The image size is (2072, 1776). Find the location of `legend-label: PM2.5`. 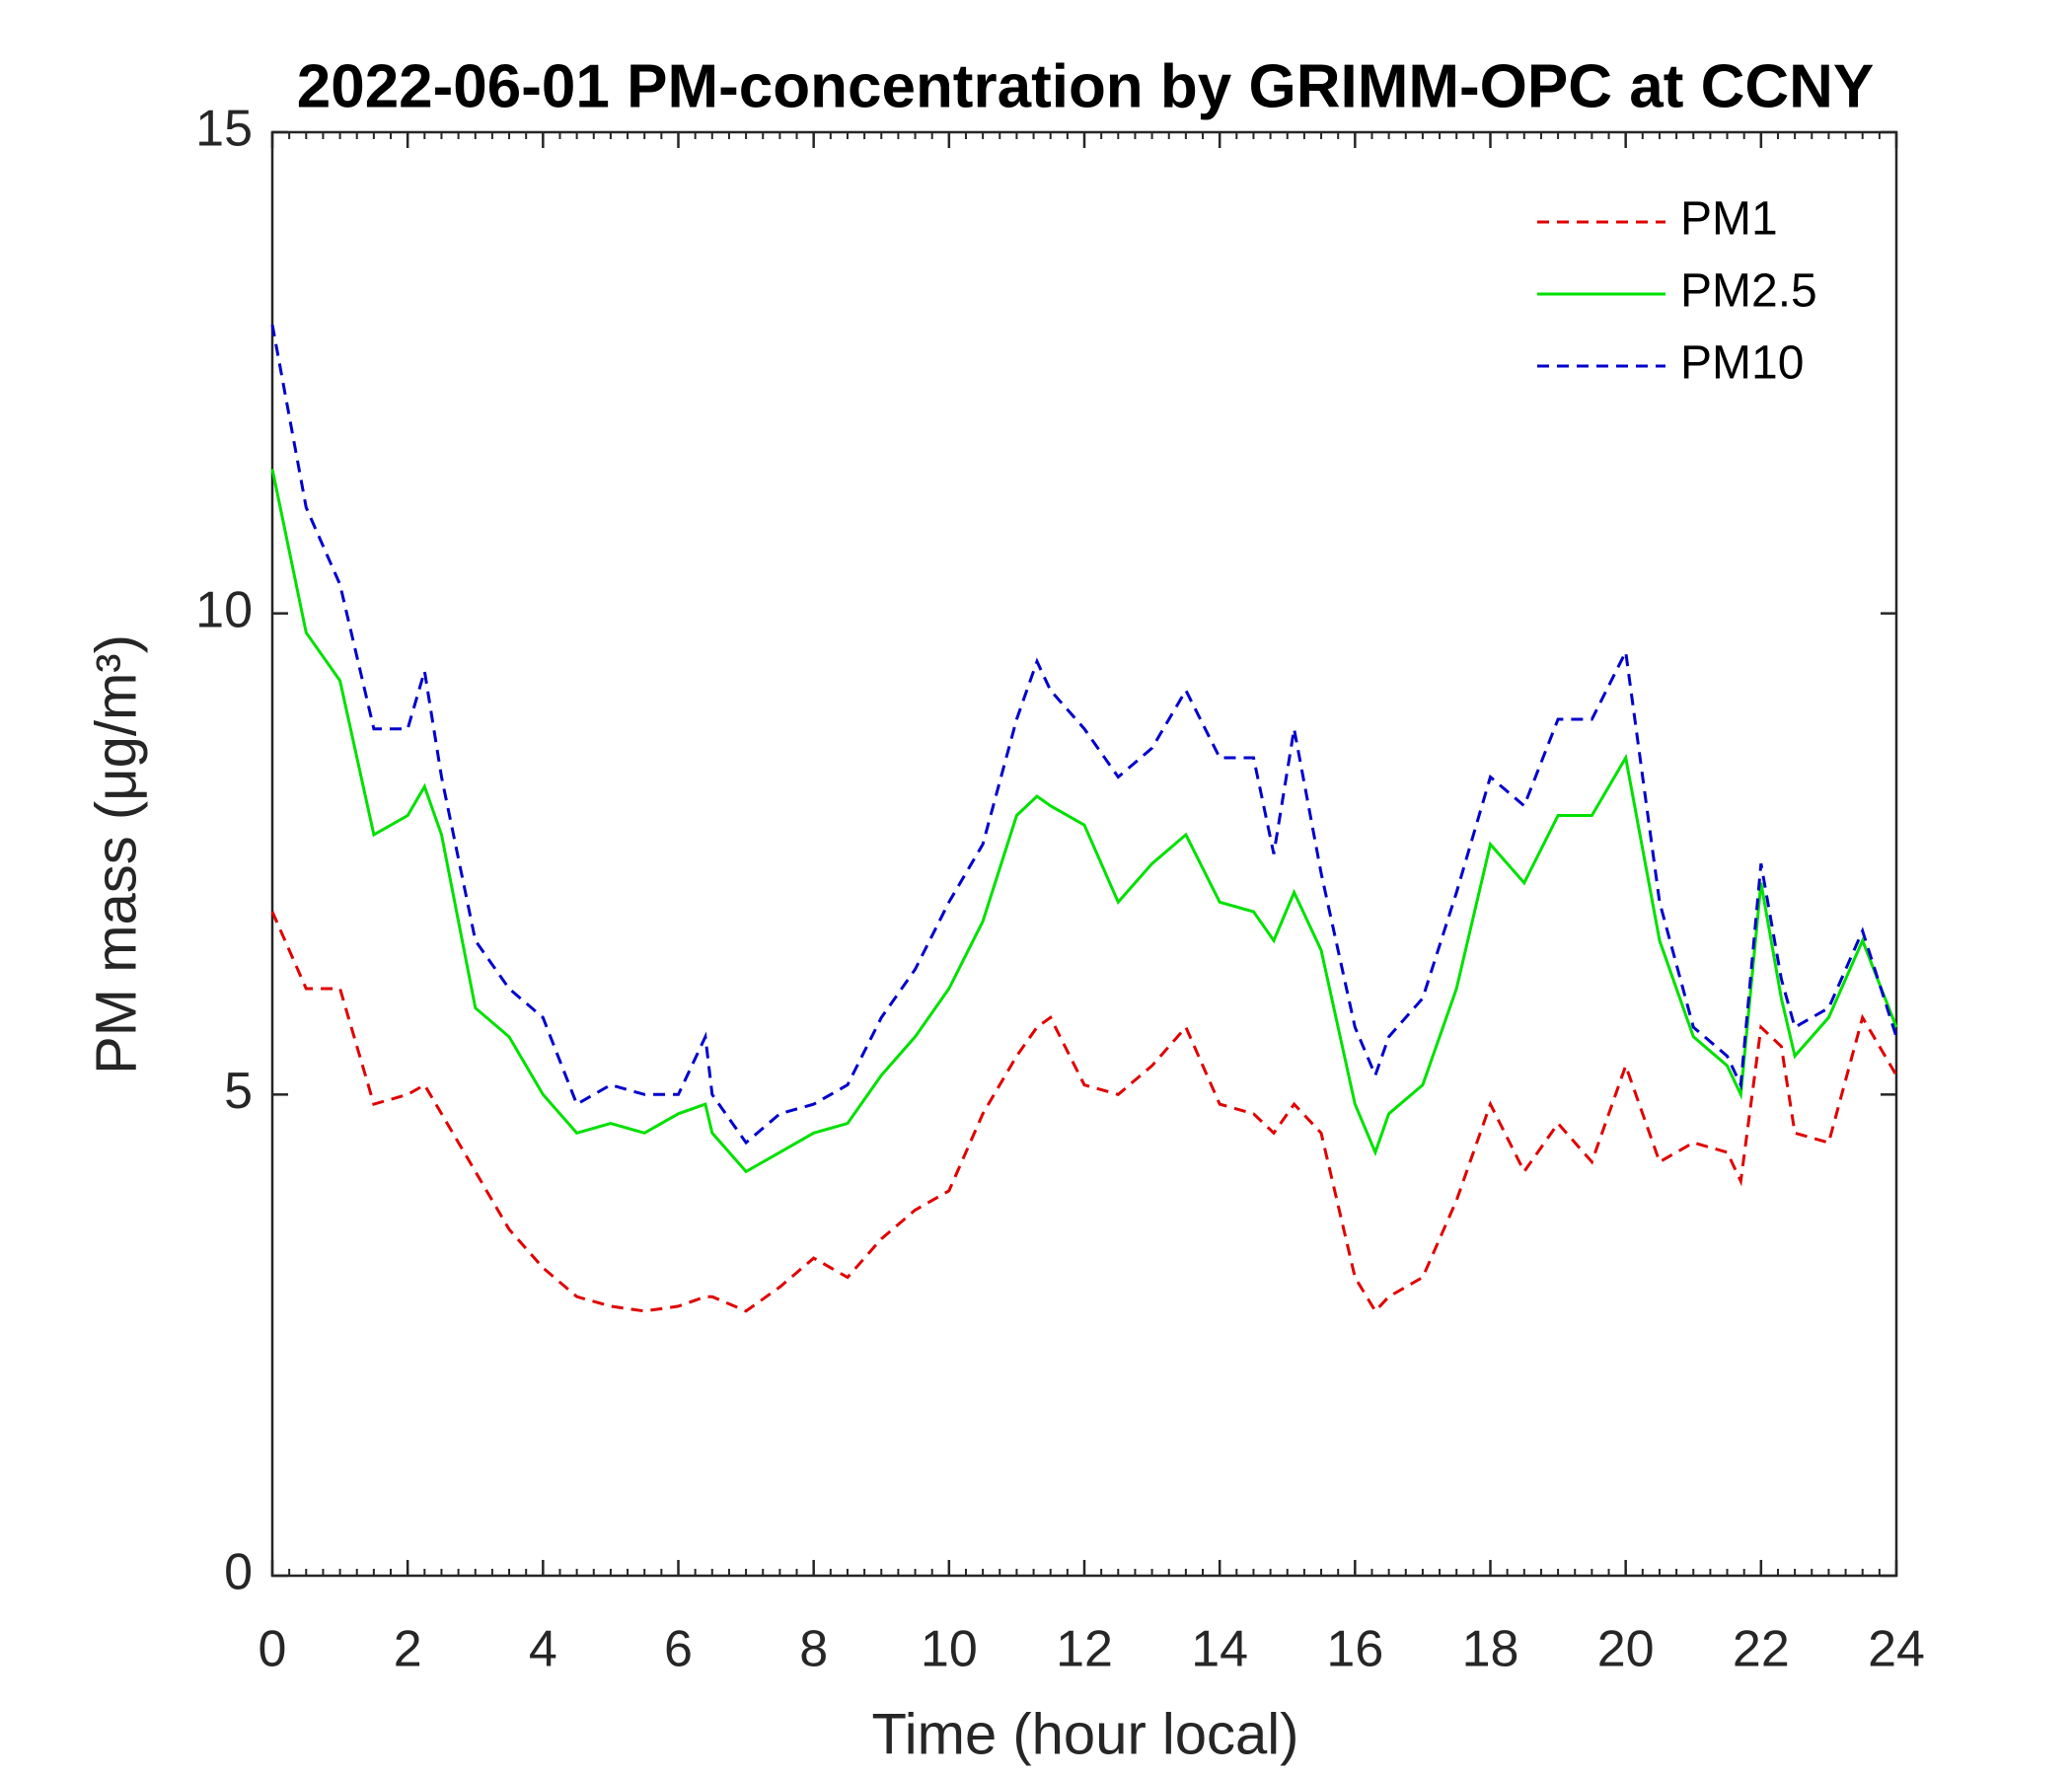

legend-label: PM2.5 is located at coordinates (1749, 292).